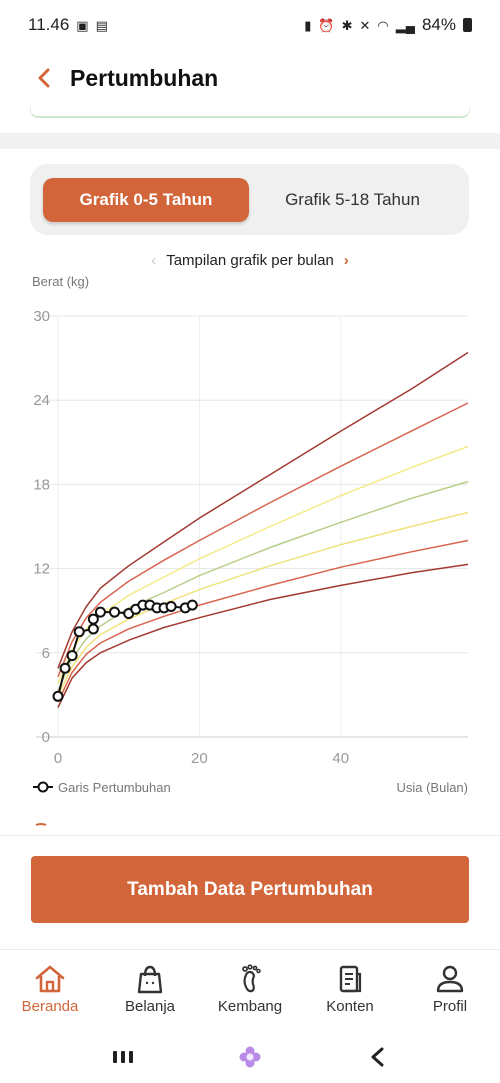 The height and width of the screenshot is (1083, 500). Describe the element at coordinates (250, 25) in the screenshot. I see `status-bar: 11.46 ▣ ▤ ▮ ⏰ ✱ ✕ ◠ ▂▄ 84%` at that location.